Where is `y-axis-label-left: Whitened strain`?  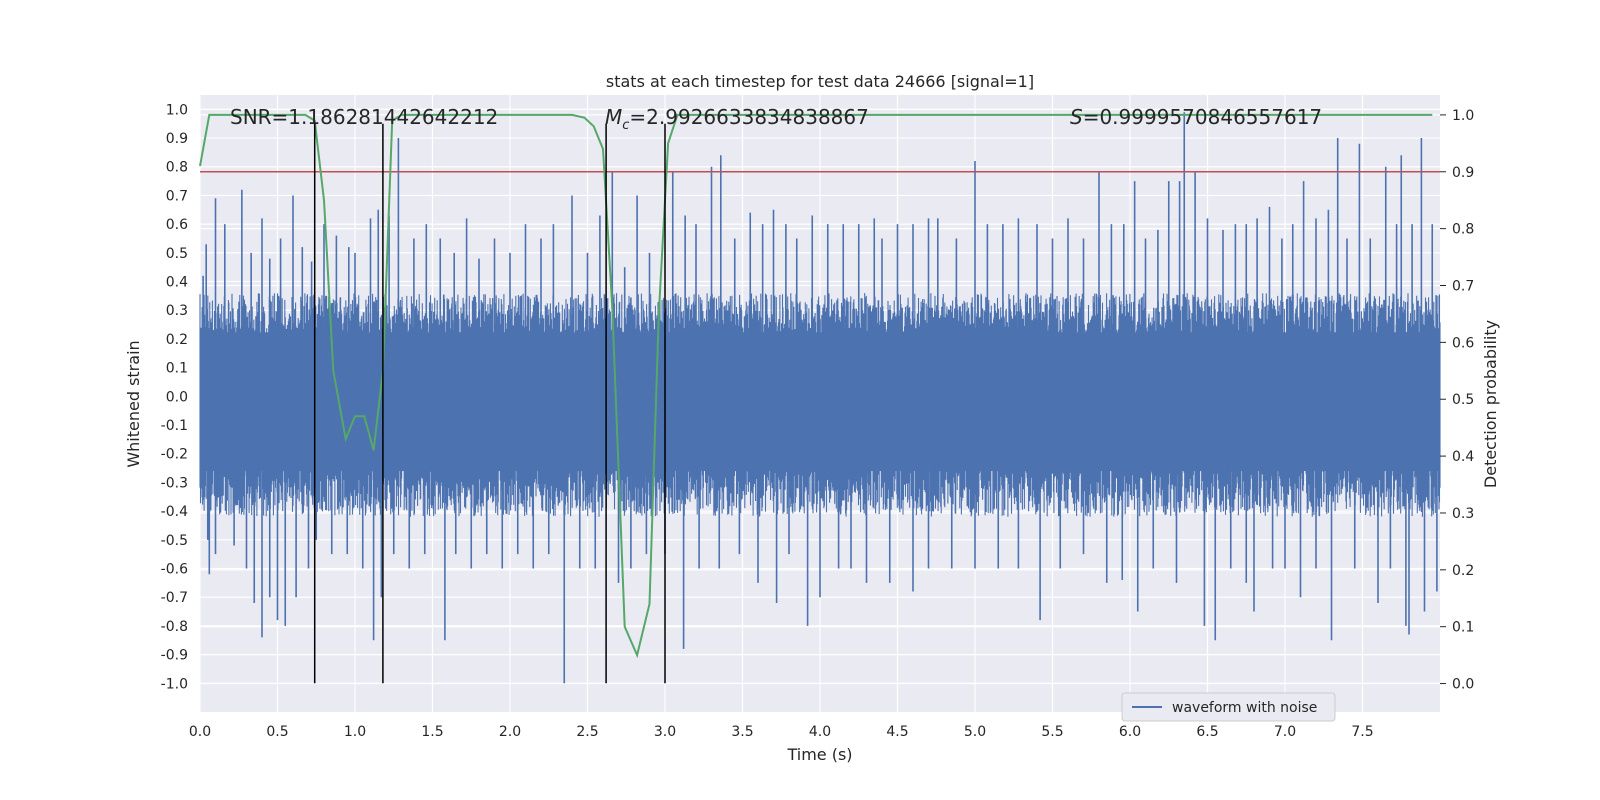
y-axis-label-left: Whitened strain is located at coordinates (133, 403).